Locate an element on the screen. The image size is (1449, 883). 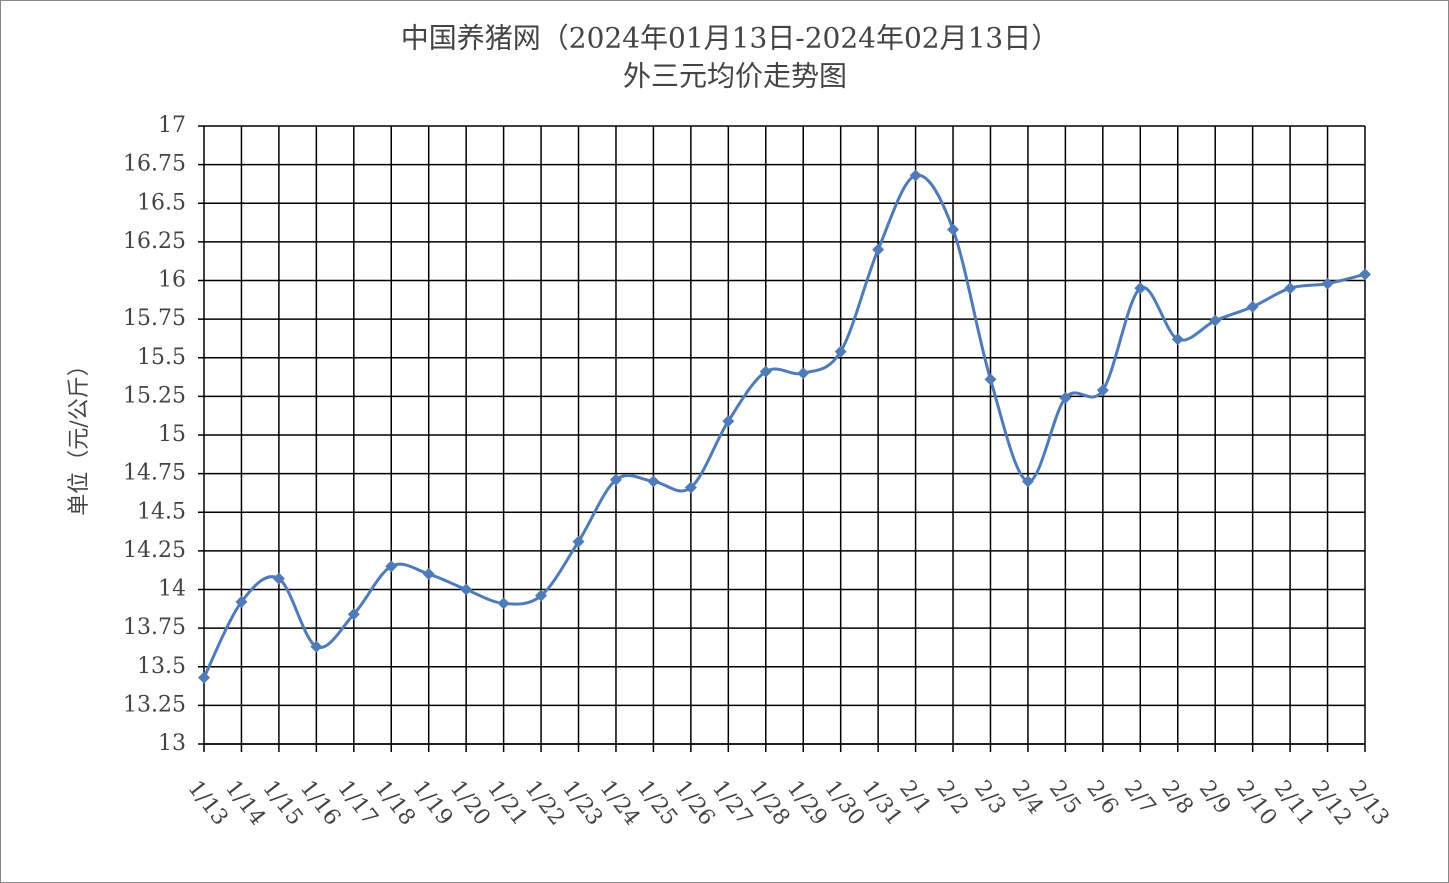
y-tick-label: 16.25 is located at coordinates (154, 241).